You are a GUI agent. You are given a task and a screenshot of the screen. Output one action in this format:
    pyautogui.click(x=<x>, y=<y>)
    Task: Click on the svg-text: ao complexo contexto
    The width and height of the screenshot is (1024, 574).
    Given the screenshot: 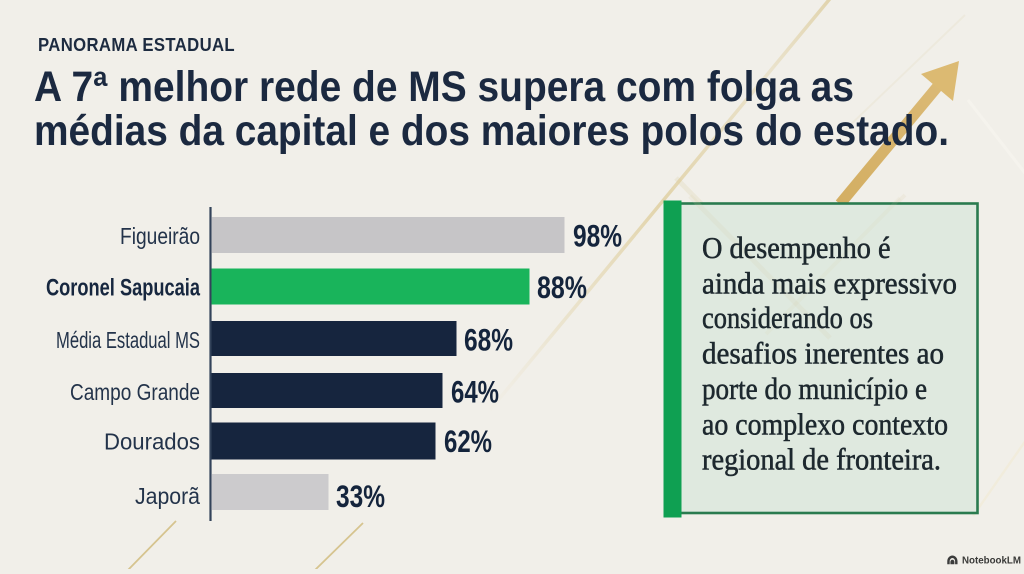 What is the action you would take?
    pyautogui.click(x=825, y=423)
    